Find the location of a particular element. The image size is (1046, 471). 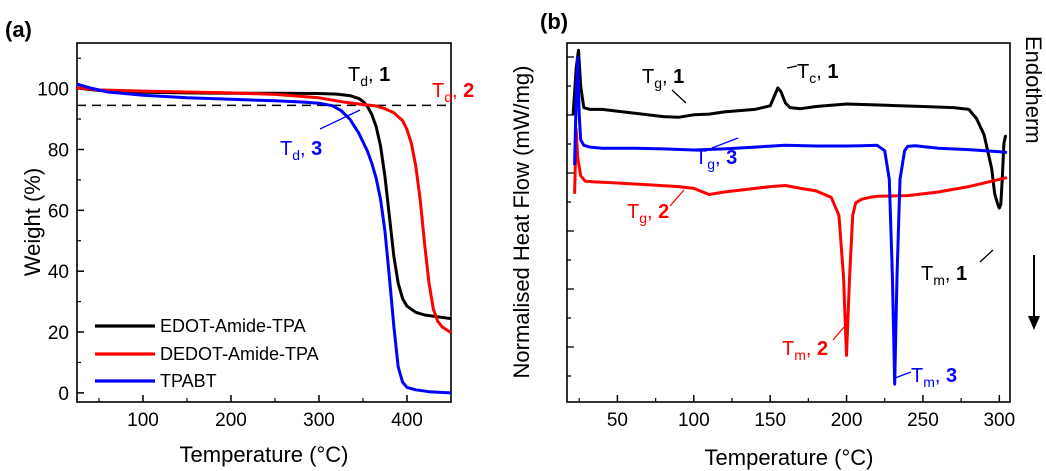

panel-b-y-axis-label: Normalised Heat Flow (mW/mg) is located at coordinates (521, 222).